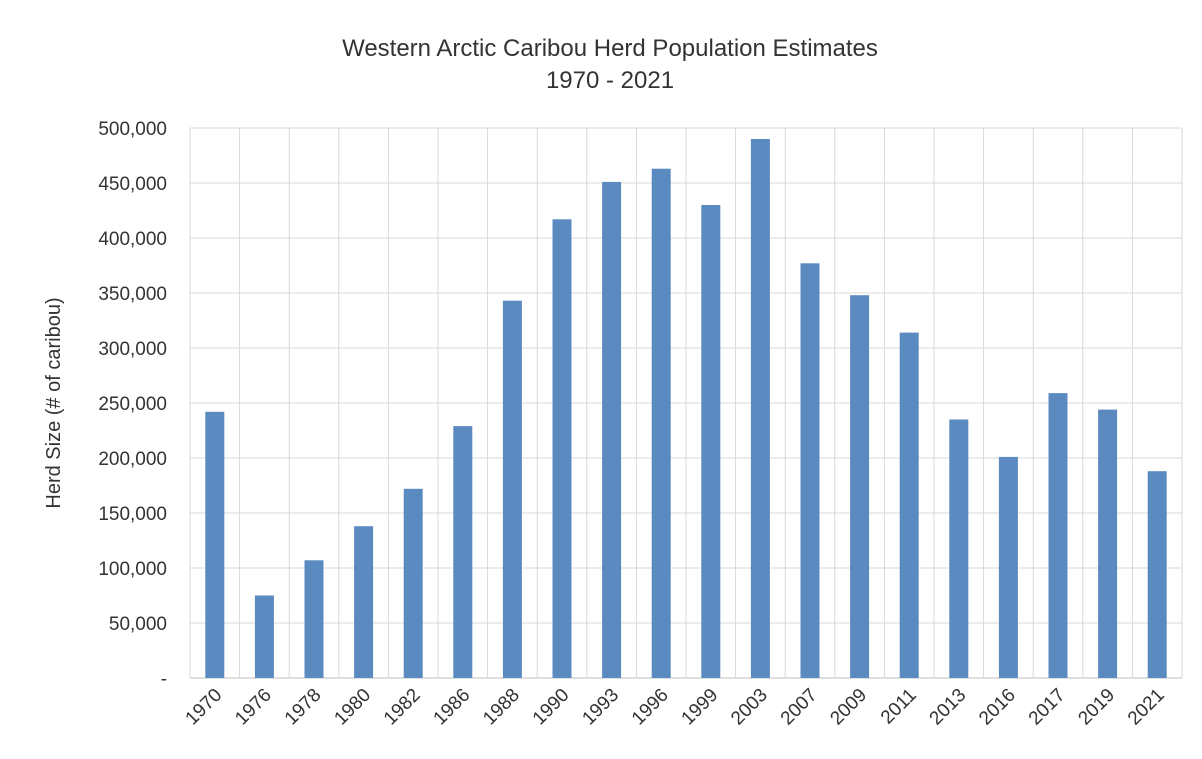 This screenshot has height=759, width=1202. Describe the element at coordinates (132, 239) in the screenshot. I see `y-tick-label: 400,000` at that location.